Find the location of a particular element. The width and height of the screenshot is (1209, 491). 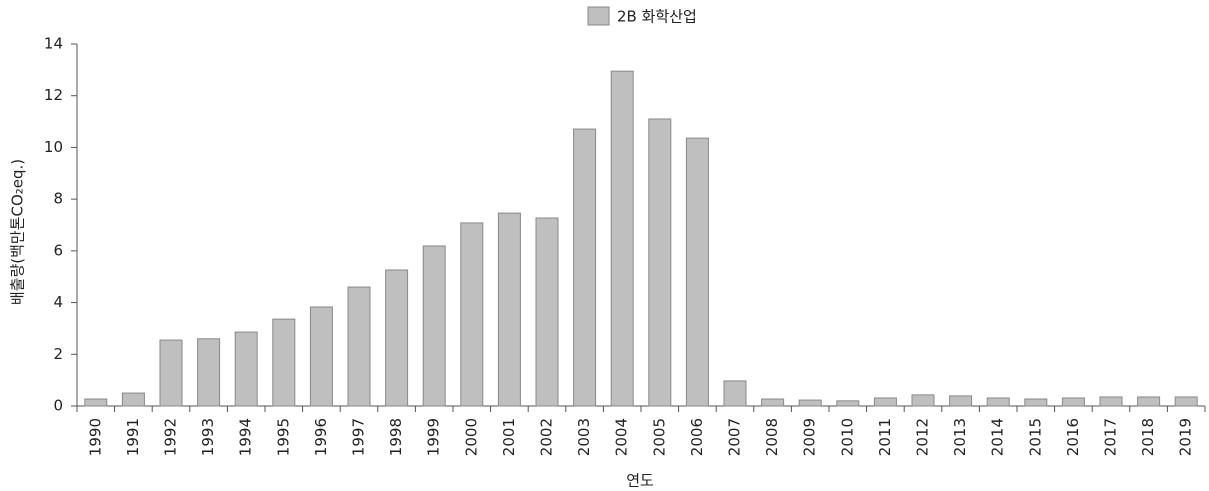

x-tick-label: 2006 is located at coordinates (697, 437).